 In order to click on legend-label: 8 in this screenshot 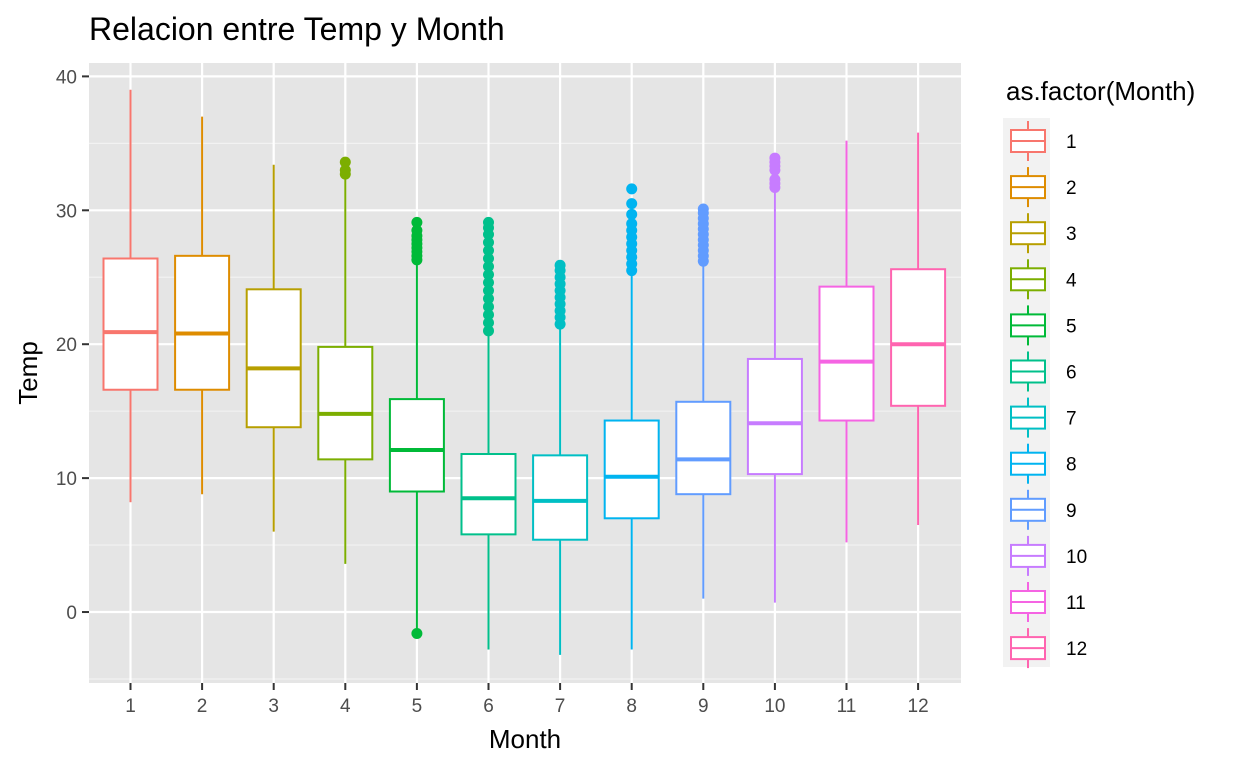, I will do `click(1071, 465)`.